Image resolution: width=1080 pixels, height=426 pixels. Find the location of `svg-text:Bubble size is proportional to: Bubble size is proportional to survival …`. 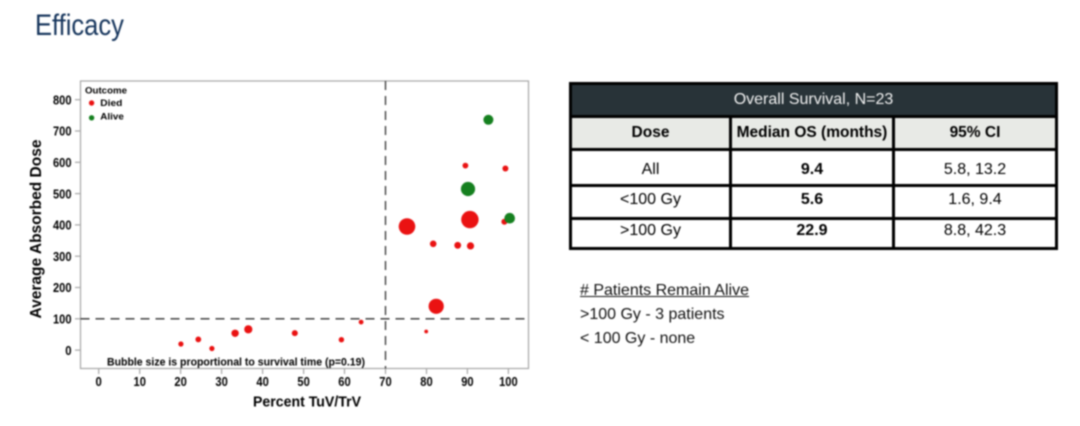

svg-text:Bubble size is proportional to: Bubble size is proportional to survival … is located at coordinates (236, 363).